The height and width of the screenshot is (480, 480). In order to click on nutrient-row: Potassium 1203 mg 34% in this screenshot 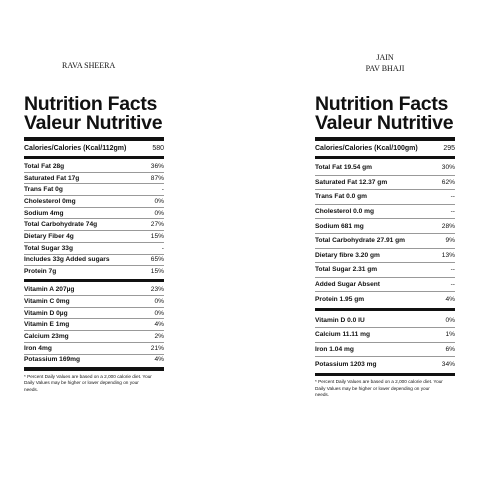, I will do `click(385, 364)`.